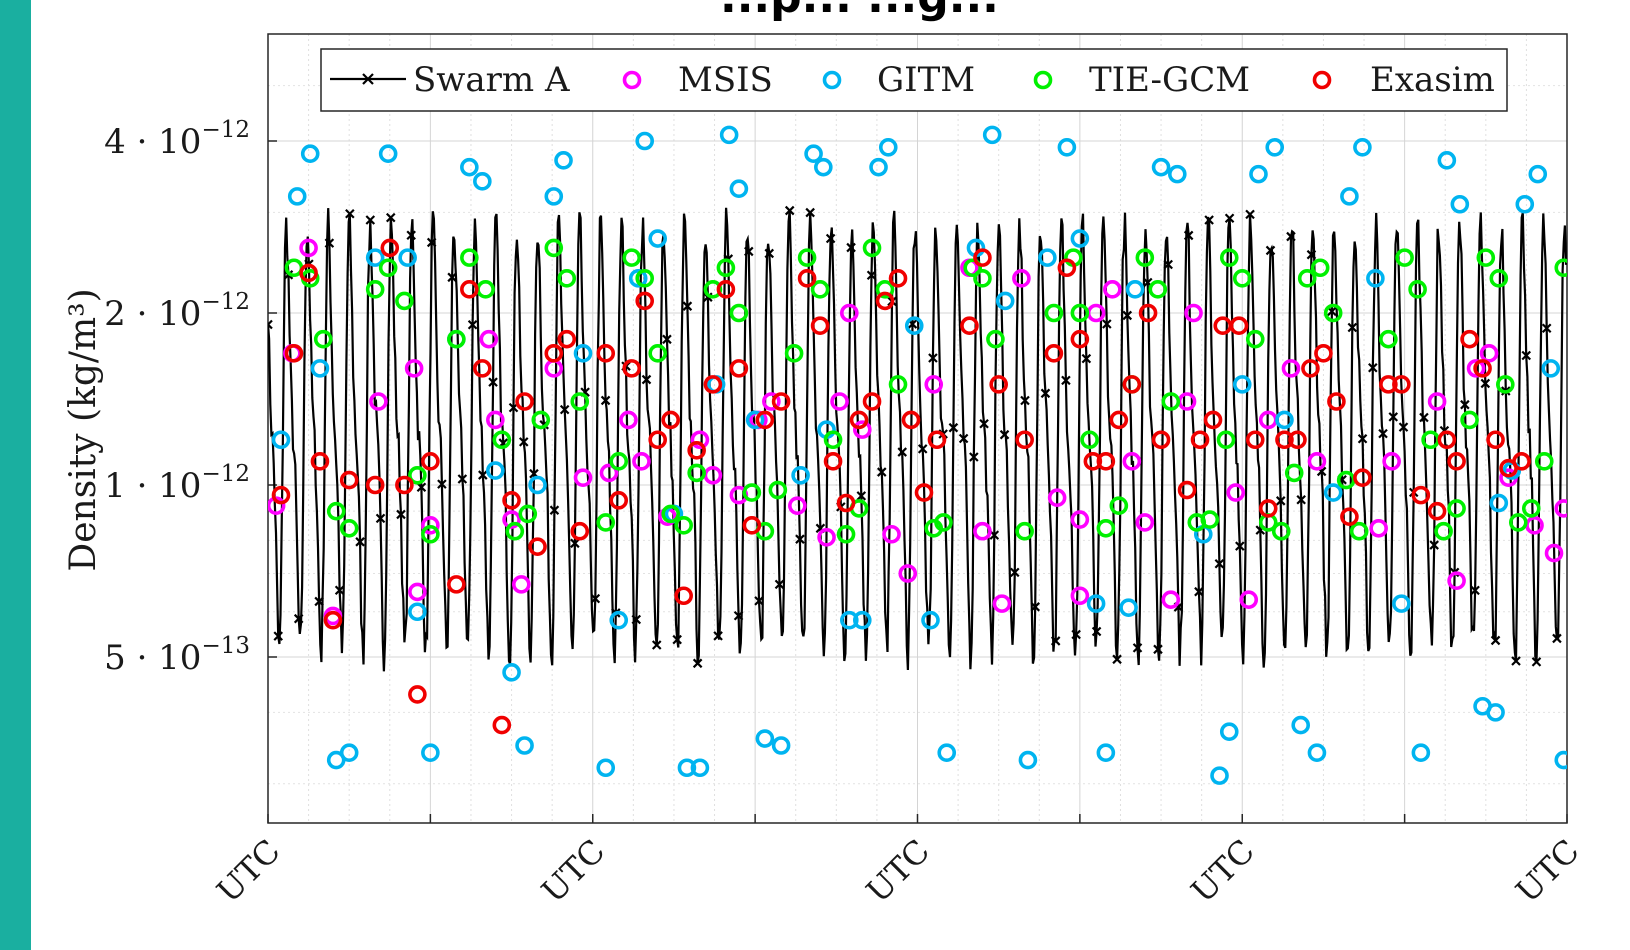 The height and width of the screenshot is (950, 1630). Describe the element at coordinates (177, 655) in the screenshot. I see `y-tick-label: 5 · 10⁻¹³` at that location.